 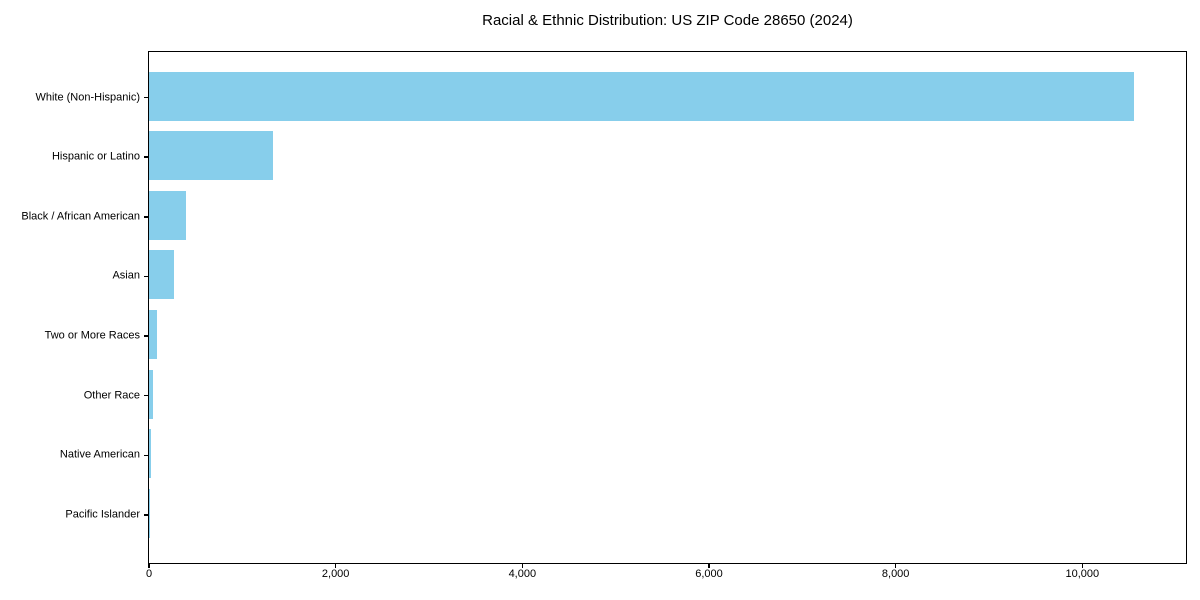 What do you see at coordinates (522, 574) in the screenshot?
I see `x-tick-label-4-000: 4,000` at bounding box center [522, 574].